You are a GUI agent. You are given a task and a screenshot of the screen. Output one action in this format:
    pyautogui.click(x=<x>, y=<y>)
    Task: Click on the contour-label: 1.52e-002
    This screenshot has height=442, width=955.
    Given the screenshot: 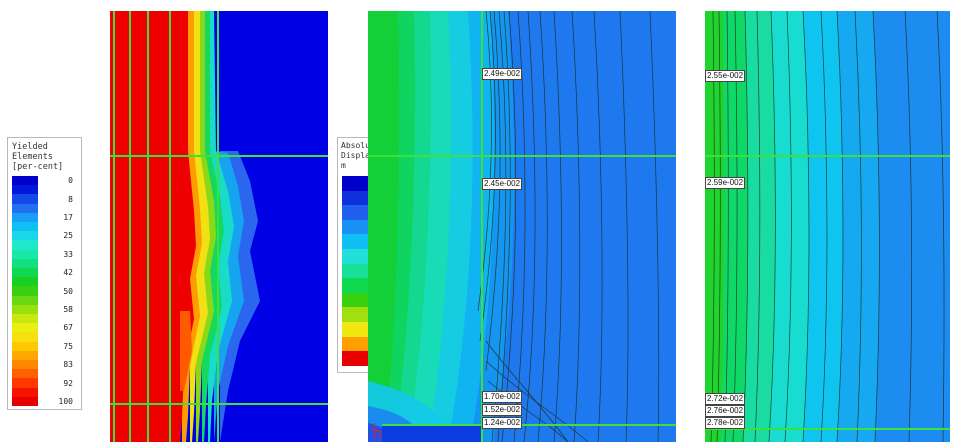 What is the action you would take?
    pyautogui.click(x=502, y=410)
    